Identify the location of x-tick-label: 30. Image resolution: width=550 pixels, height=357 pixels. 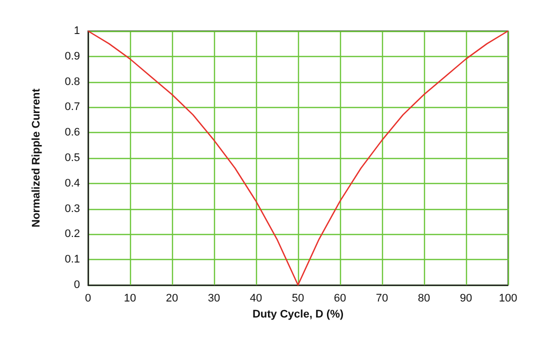
(214, 298).